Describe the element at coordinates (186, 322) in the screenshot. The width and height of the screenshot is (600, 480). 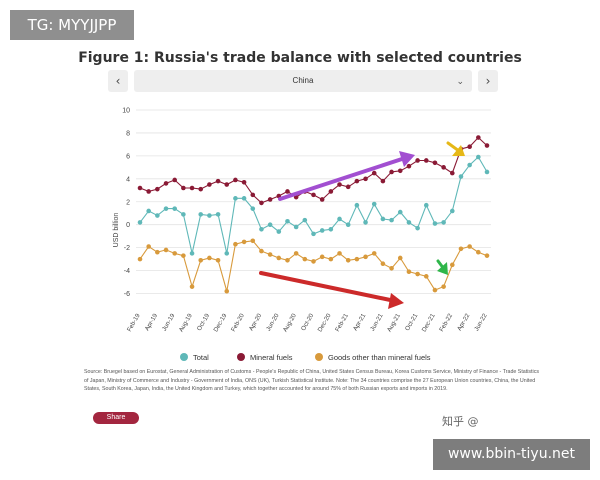
I see `x-tick-label: Aug-19` at that location.